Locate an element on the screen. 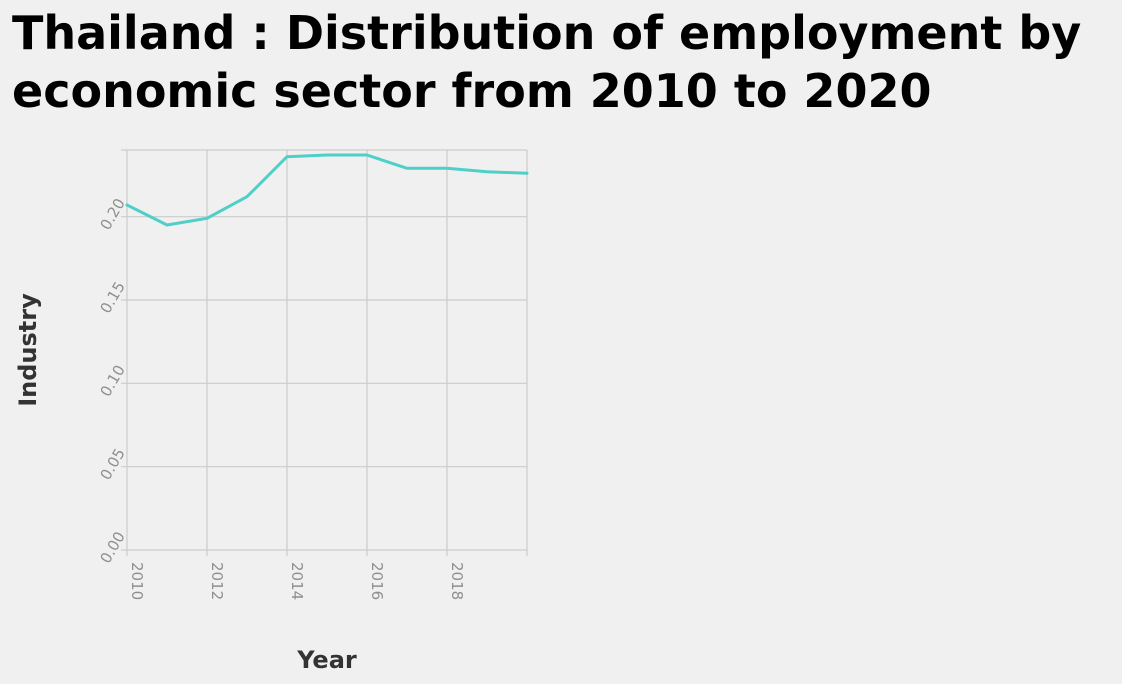 This screenshot has width=1122, height=684. y-tick-label: 0.15 is located at coordinates (113, 298).